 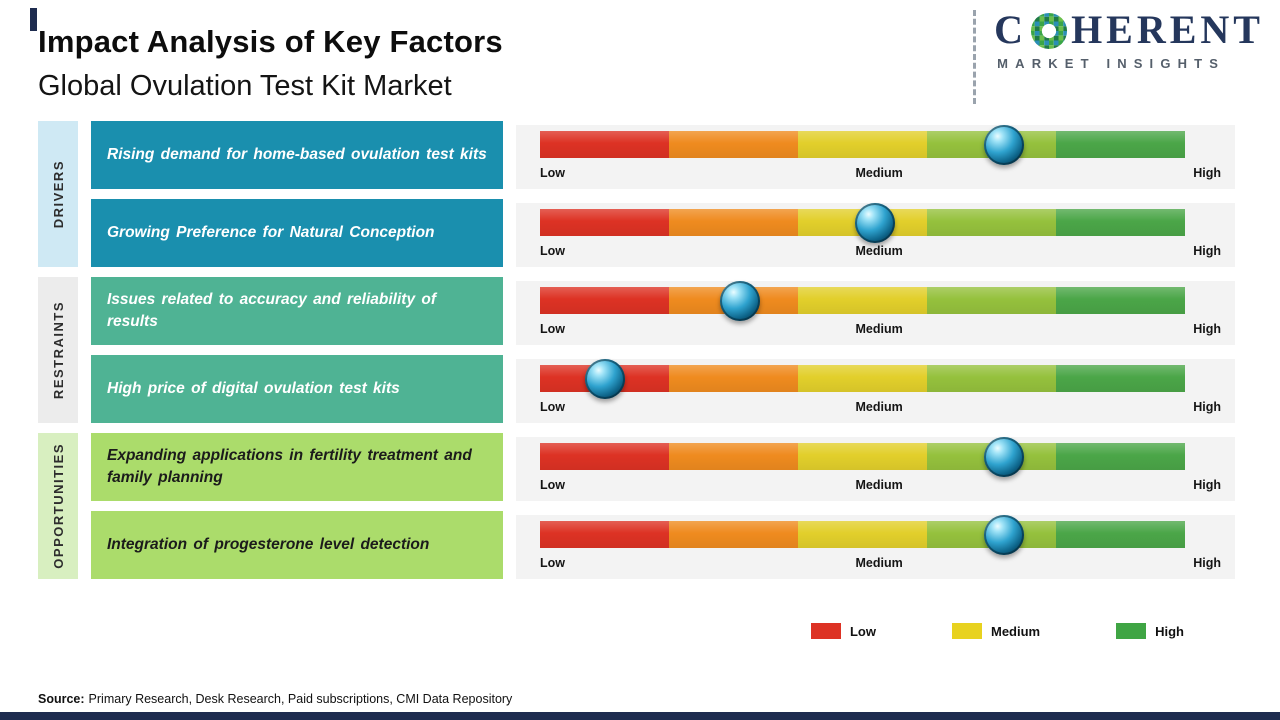 I want to click on legend-label-high: High, so click(x=1169, y=631).